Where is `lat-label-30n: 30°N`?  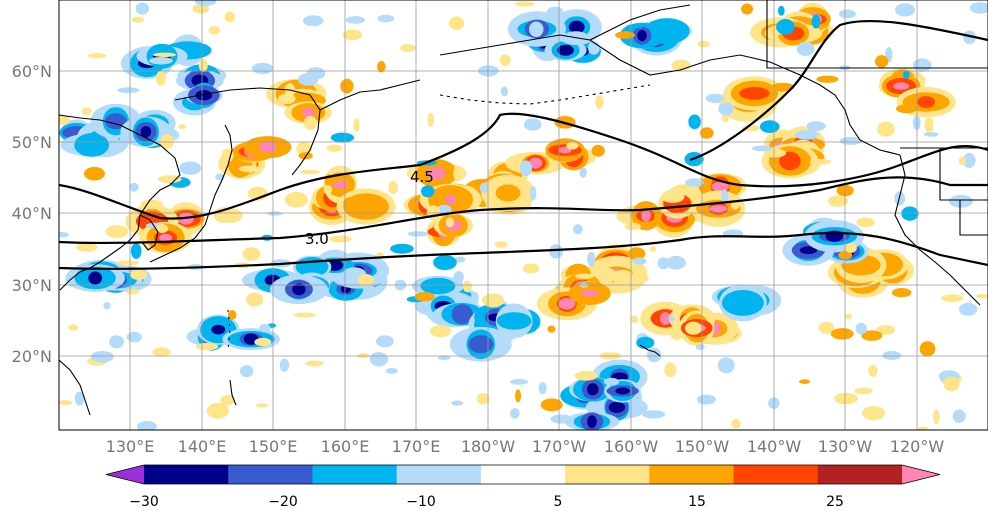 lat-label-30n: 30°N is located at coordinates (32, 285).